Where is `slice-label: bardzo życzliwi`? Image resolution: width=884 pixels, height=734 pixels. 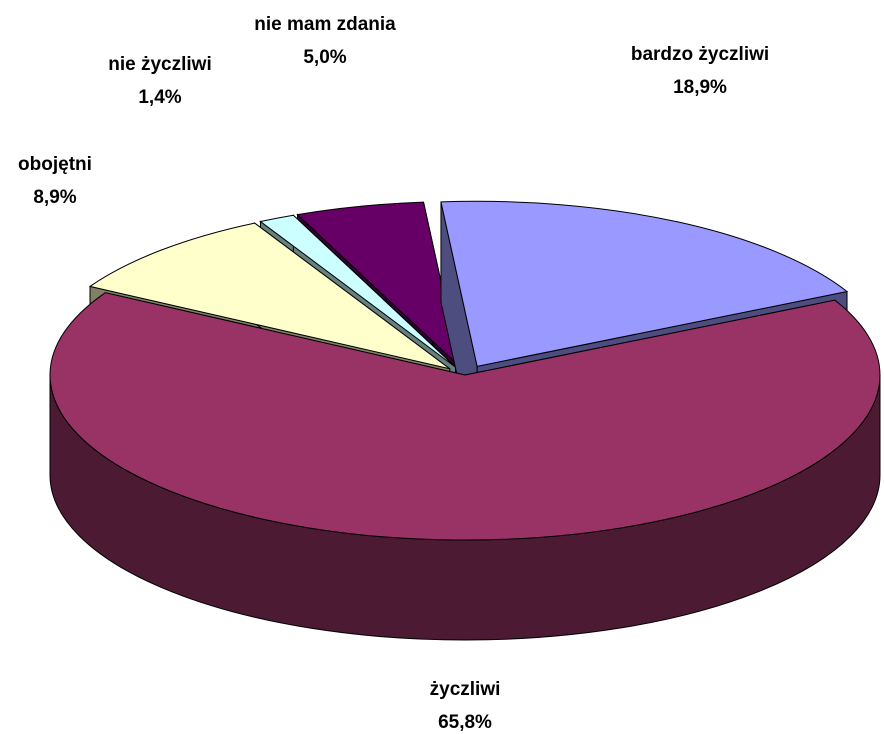
slice-label: bardzo życzliwi is located at coordinates (700, 54).